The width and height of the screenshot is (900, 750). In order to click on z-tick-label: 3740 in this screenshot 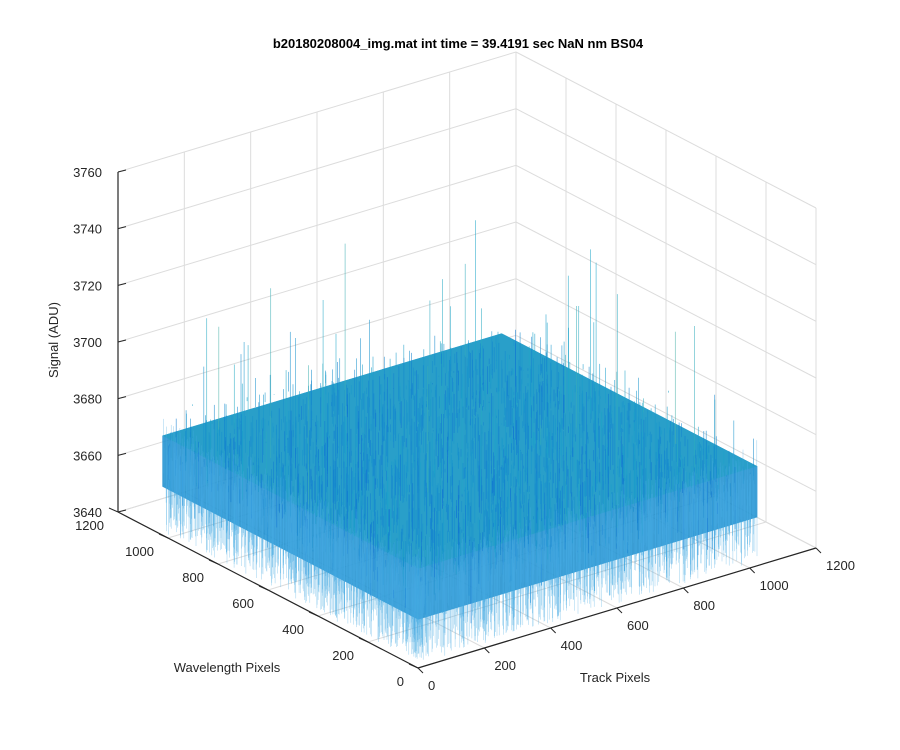, I will do `click(87, 229)`.